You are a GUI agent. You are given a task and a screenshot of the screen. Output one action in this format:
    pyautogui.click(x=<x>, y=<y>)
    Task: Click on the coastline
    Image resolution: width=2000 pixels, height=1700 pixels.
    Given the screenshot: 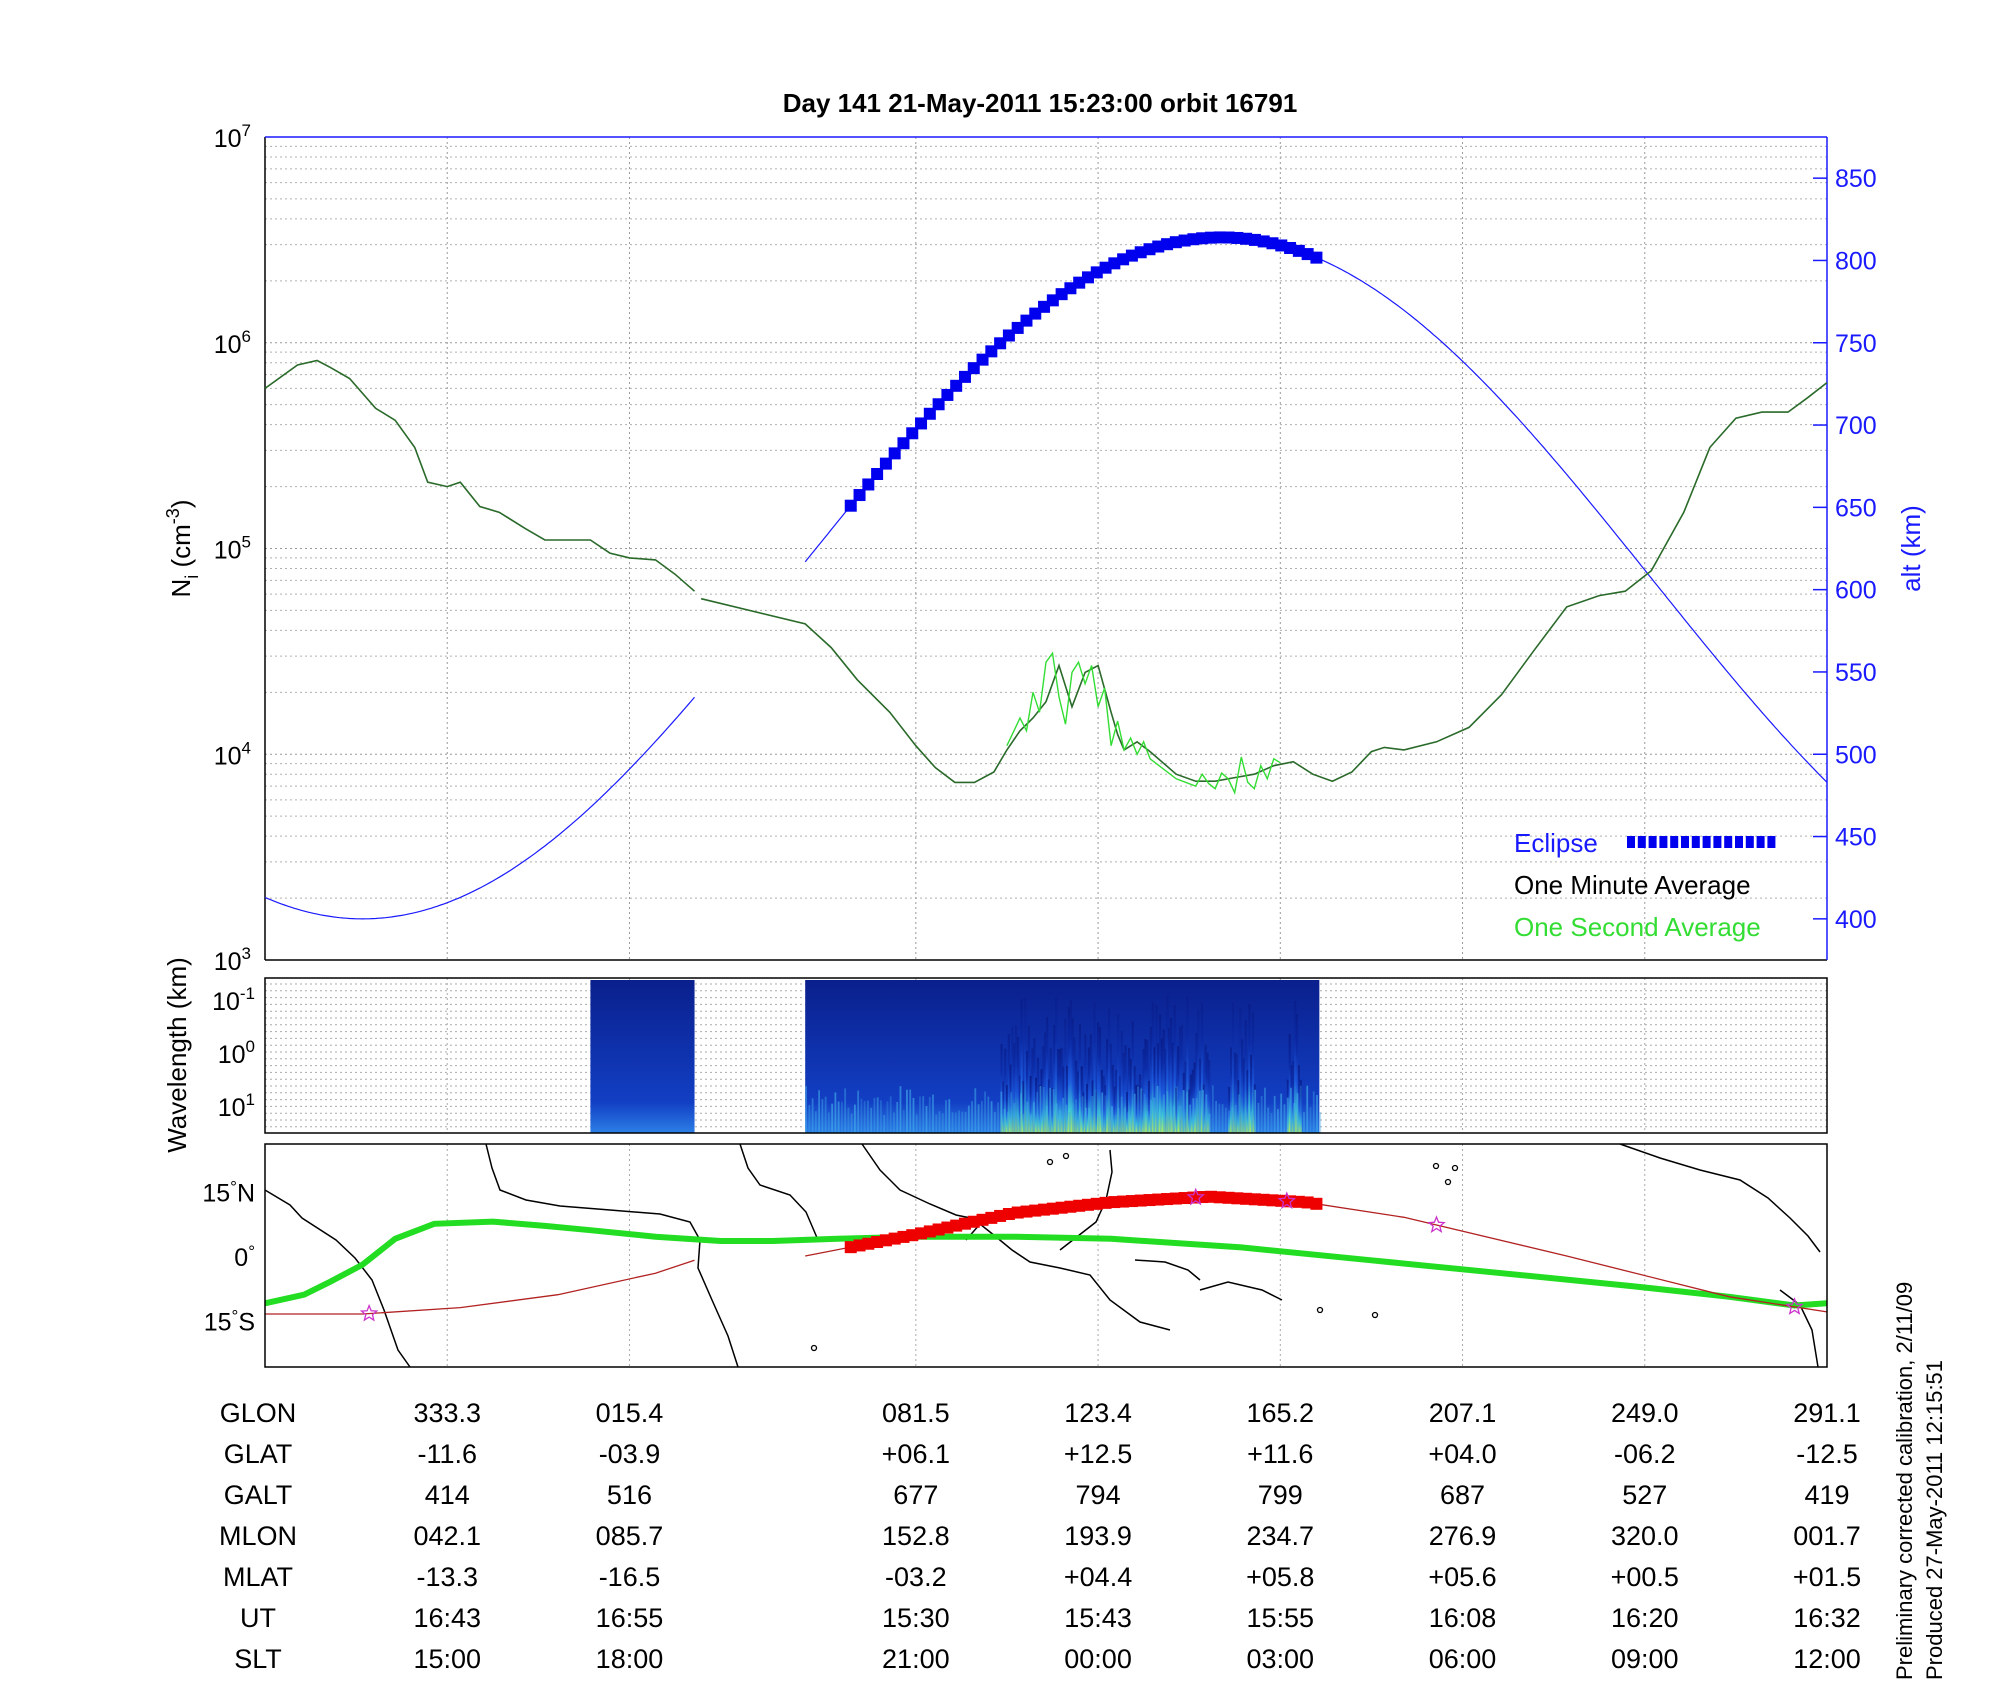 What is the action you would take?
    pyautogui.click(x=1241, y=1291)
    